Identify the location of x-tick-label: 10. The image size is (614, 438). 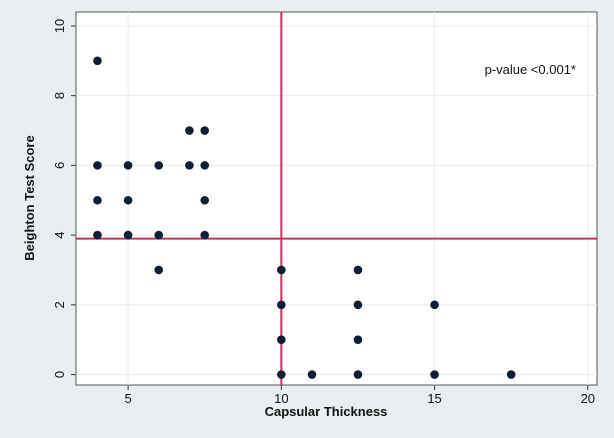
(281, 398).